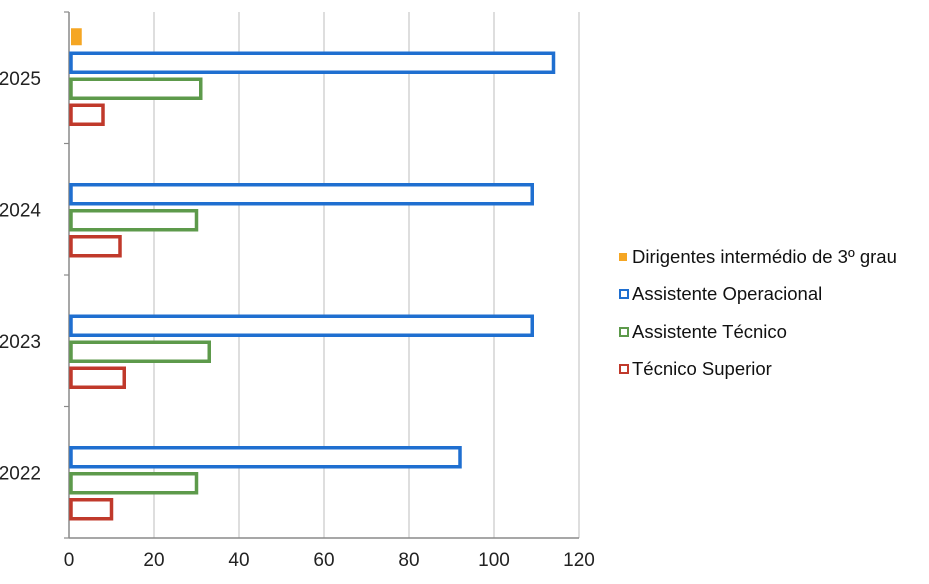 The height and width of the screenshot is (584, 929). Describe the element at coordinates (20, 79) in the screenshot. I see `y-tick-label-2025: 2025` at that location.